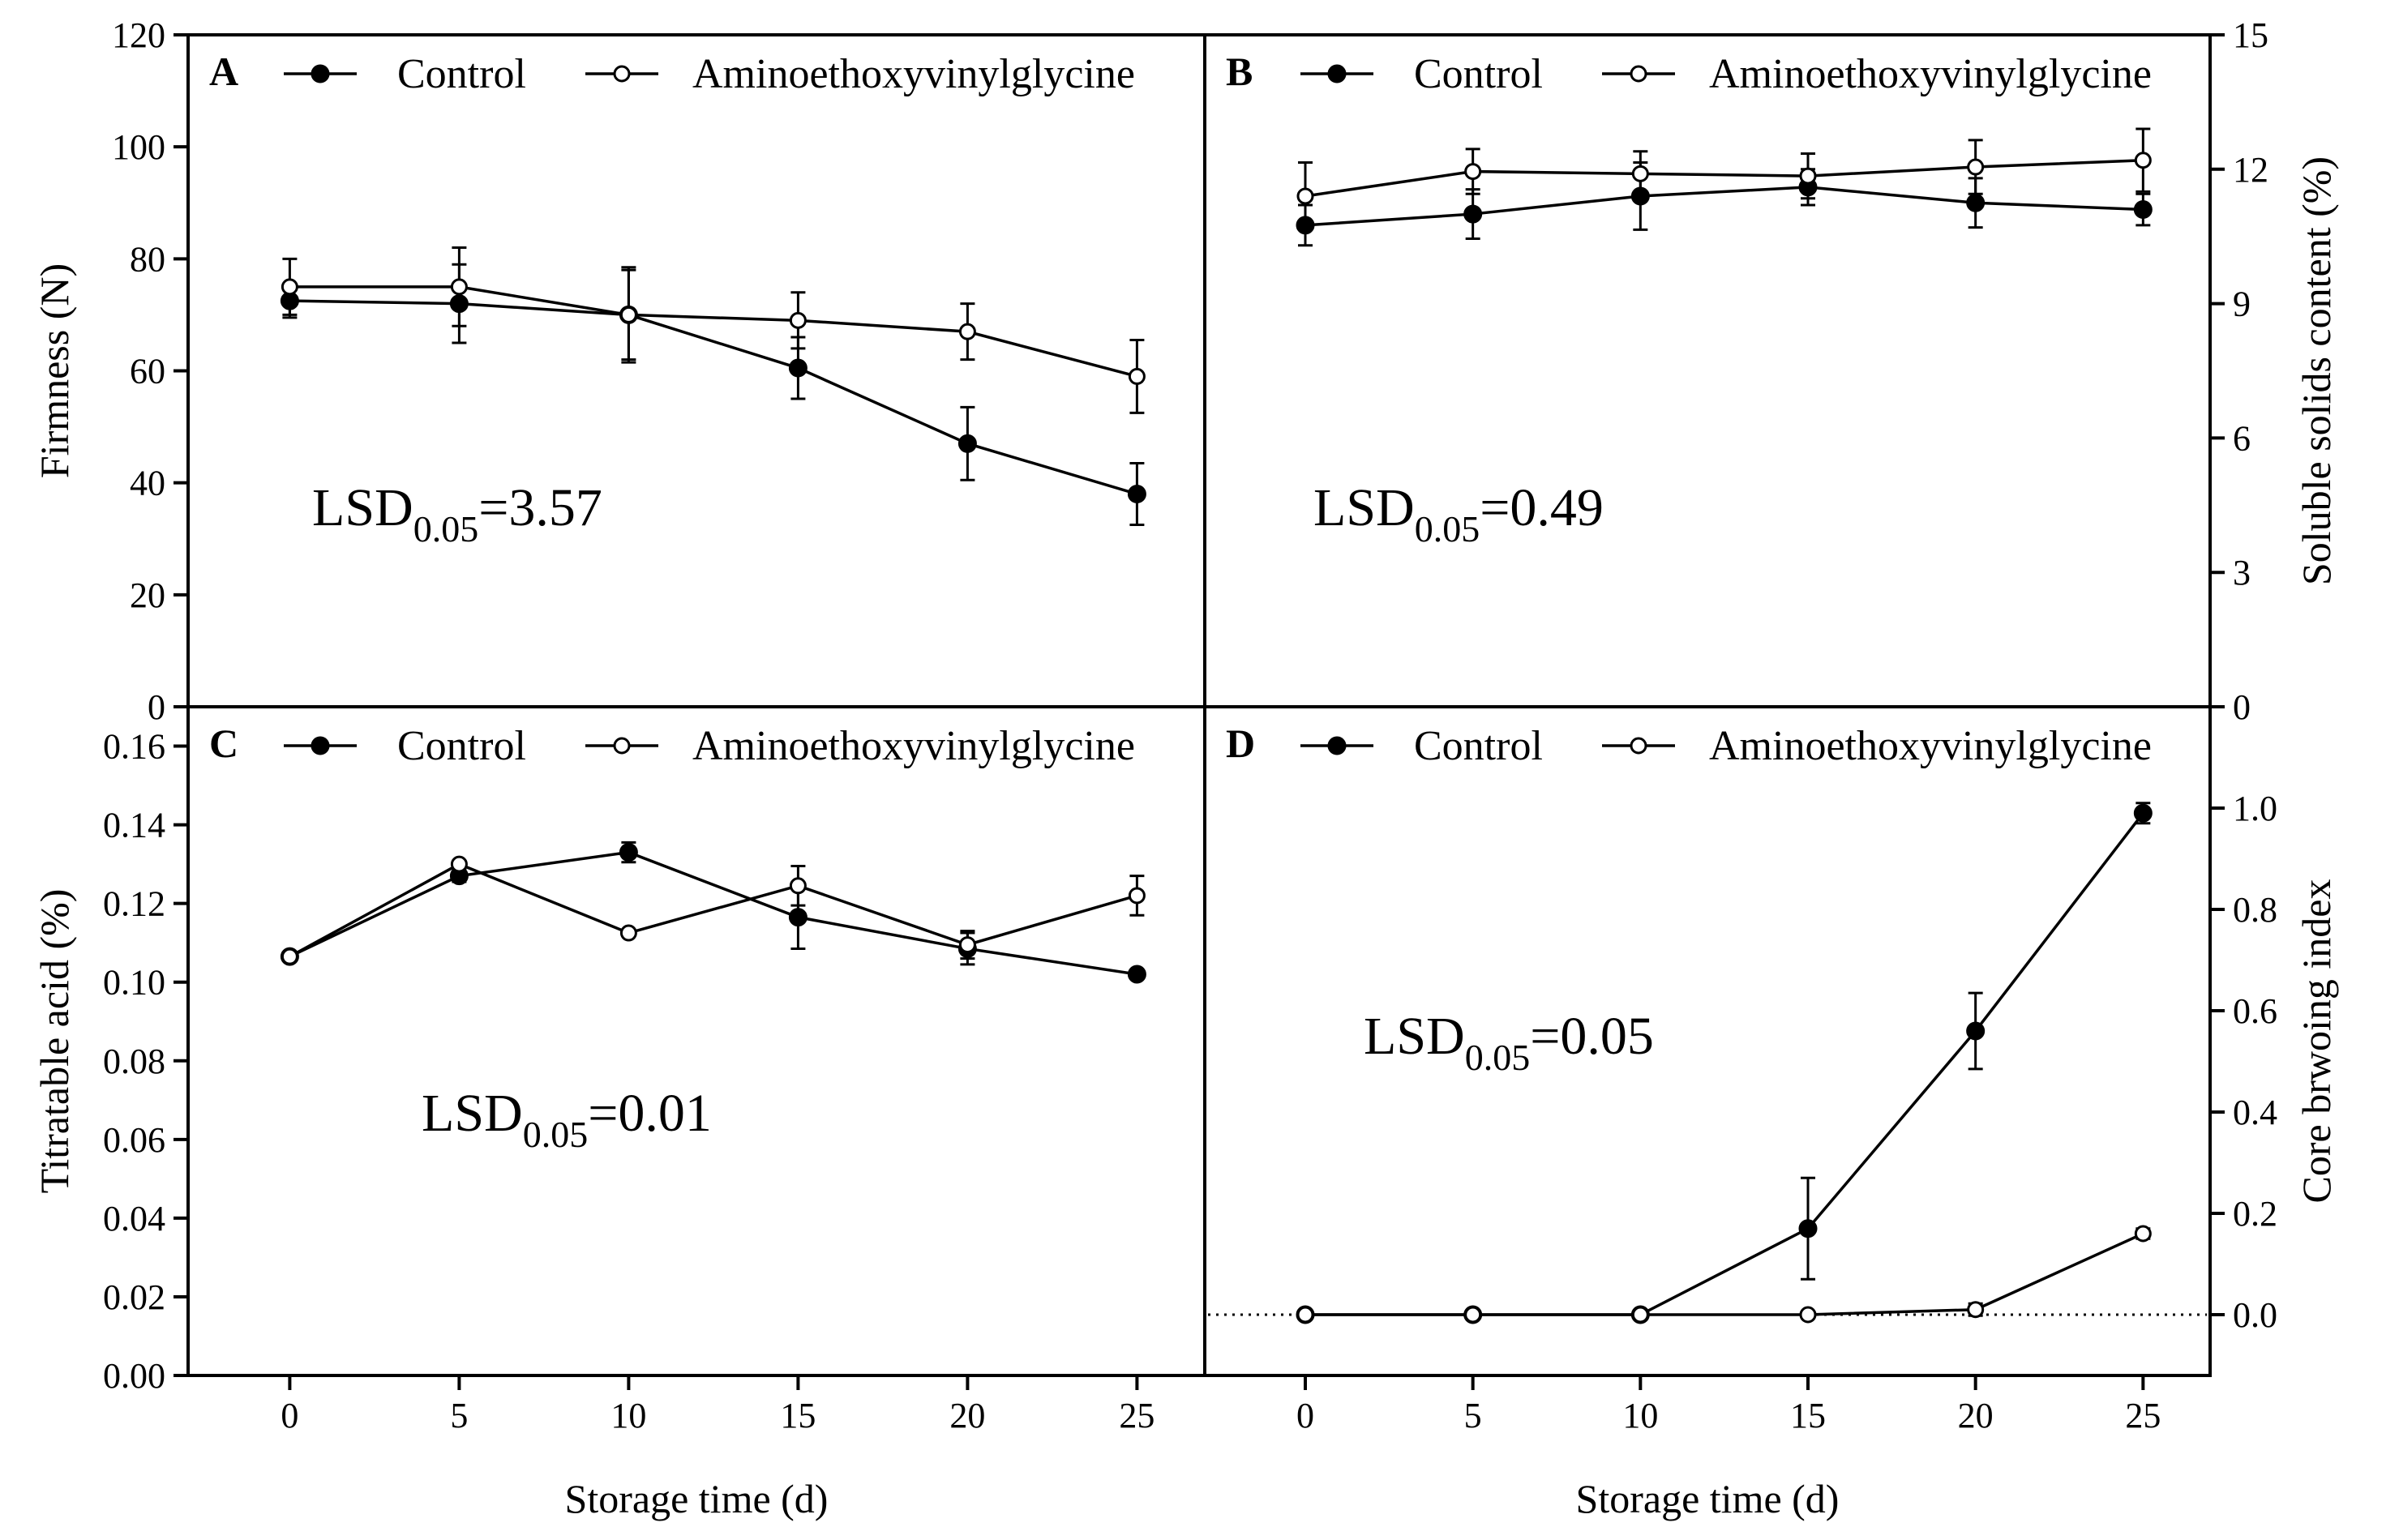 The width and height of the screenshot is (2399, 1540). I want to click on lsd-value: =0.49, so click(1542, 507).